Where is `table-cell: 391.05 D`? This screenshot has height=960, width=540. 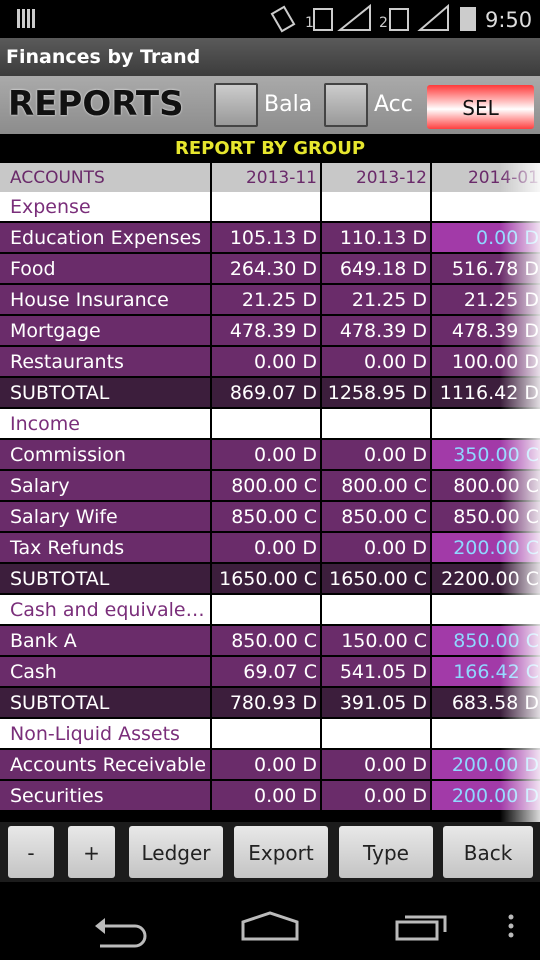
table-cell: 391.05 D is located at coordinates (376, 702).